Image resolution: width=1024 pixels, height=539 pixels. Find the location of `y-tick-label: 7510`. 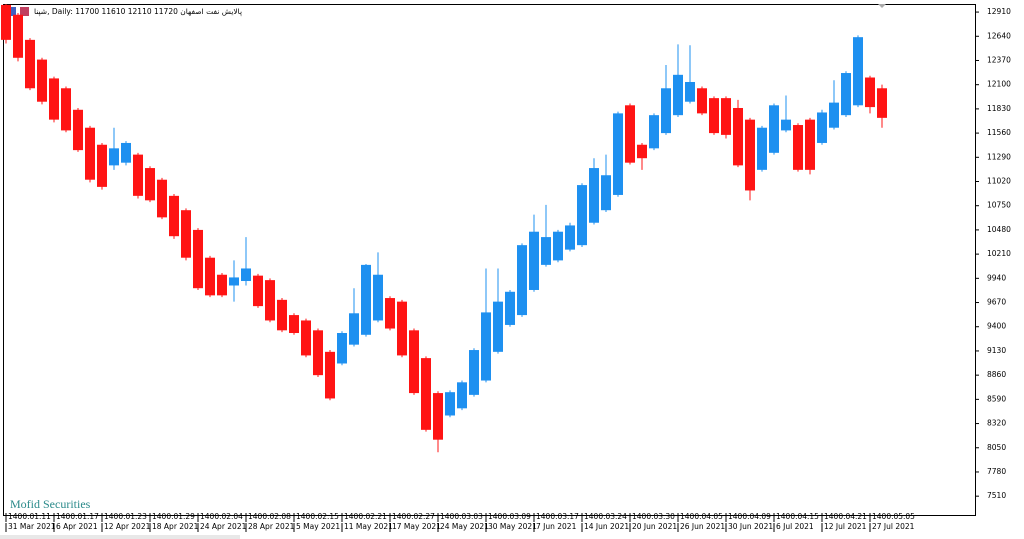

y-tick-label: 7510 is located at coordinates (996, 495).